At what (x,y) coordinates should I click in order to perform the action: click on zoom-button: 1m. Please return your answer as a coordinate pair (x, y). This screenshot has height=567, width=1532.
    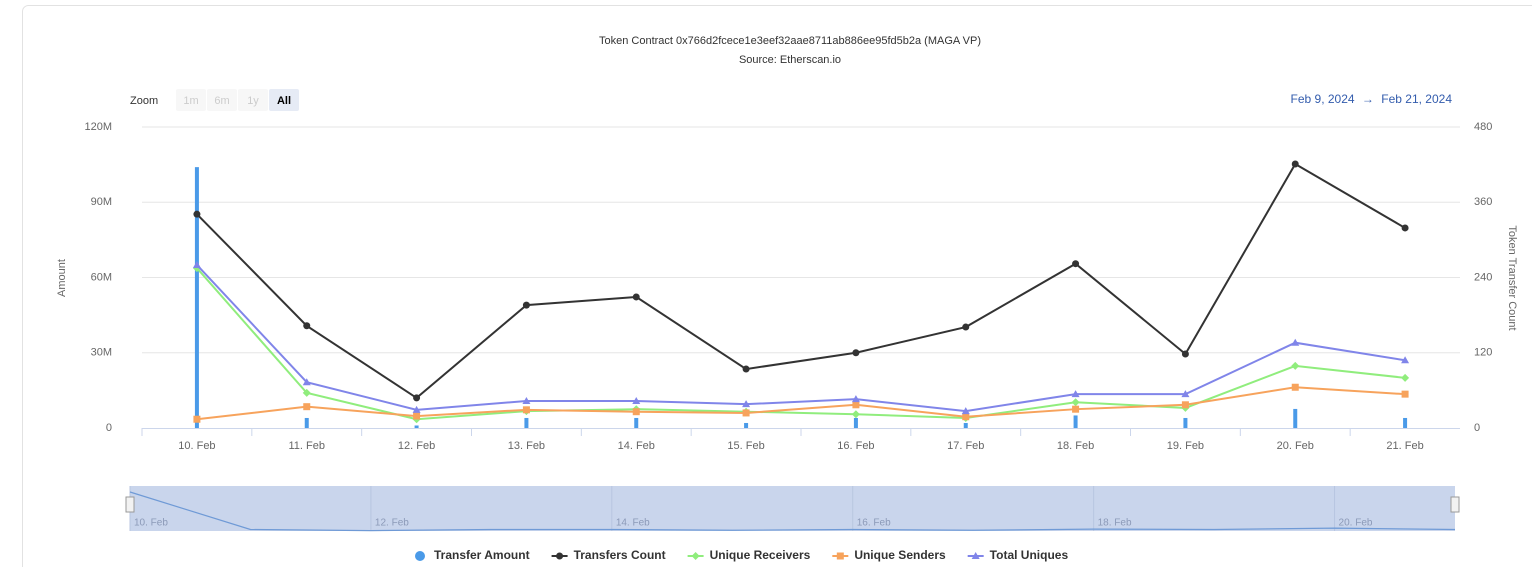
    Looking at the image, I should click on (191, 100).